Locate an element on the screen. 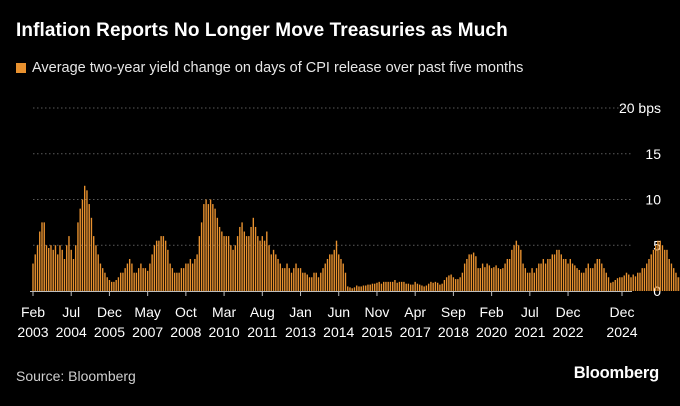 This screenshot has width=680, height=406. x-tick-label-month: Apr is located at coordinates (415, 312).